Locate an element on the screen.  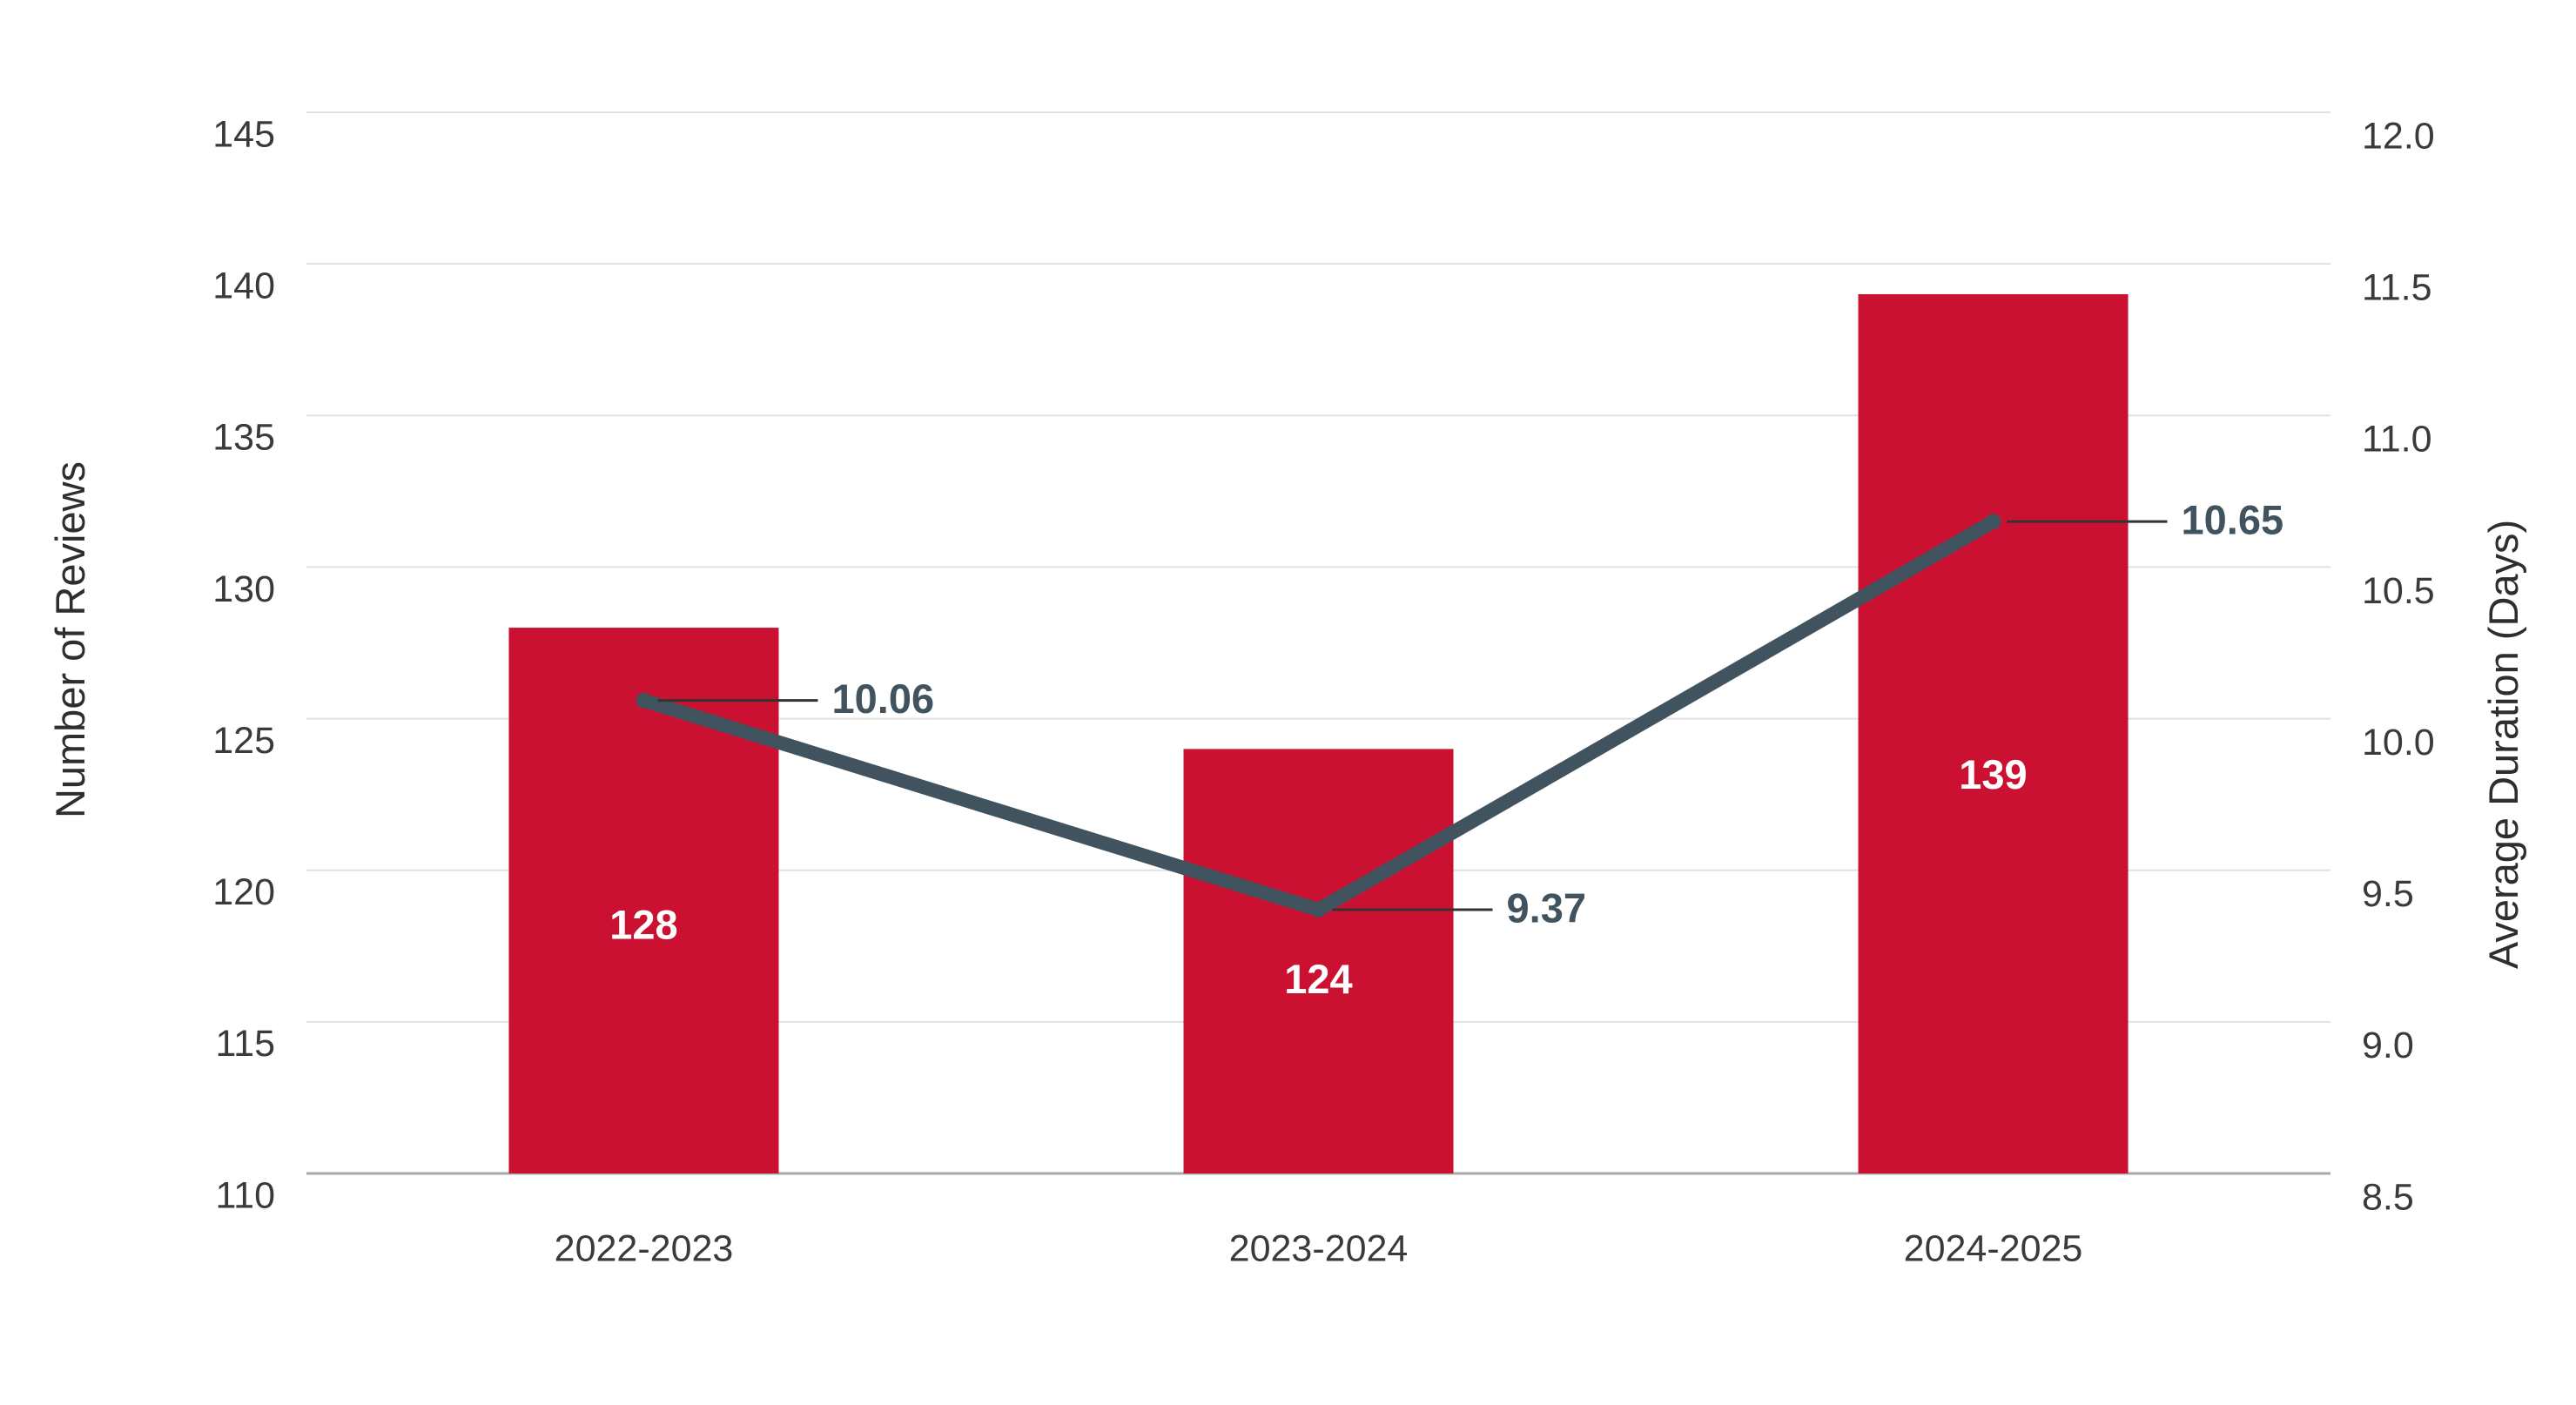
line-value-label: 10.65 is located at coordinates (2233, 520).